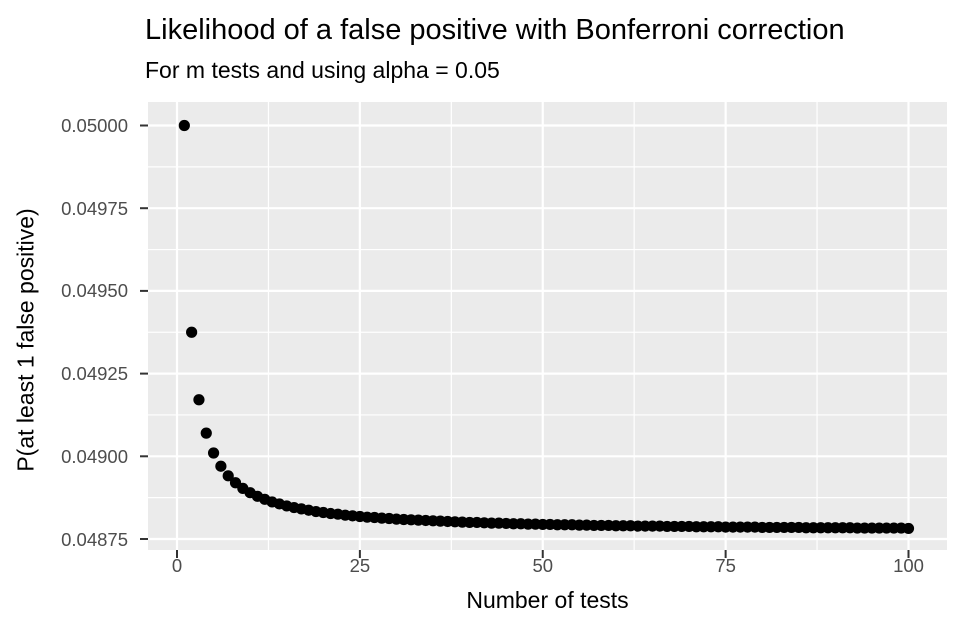 This screenshot has width=960, height=633. I want to click on x-tick-label: 0, so click(177, 565).